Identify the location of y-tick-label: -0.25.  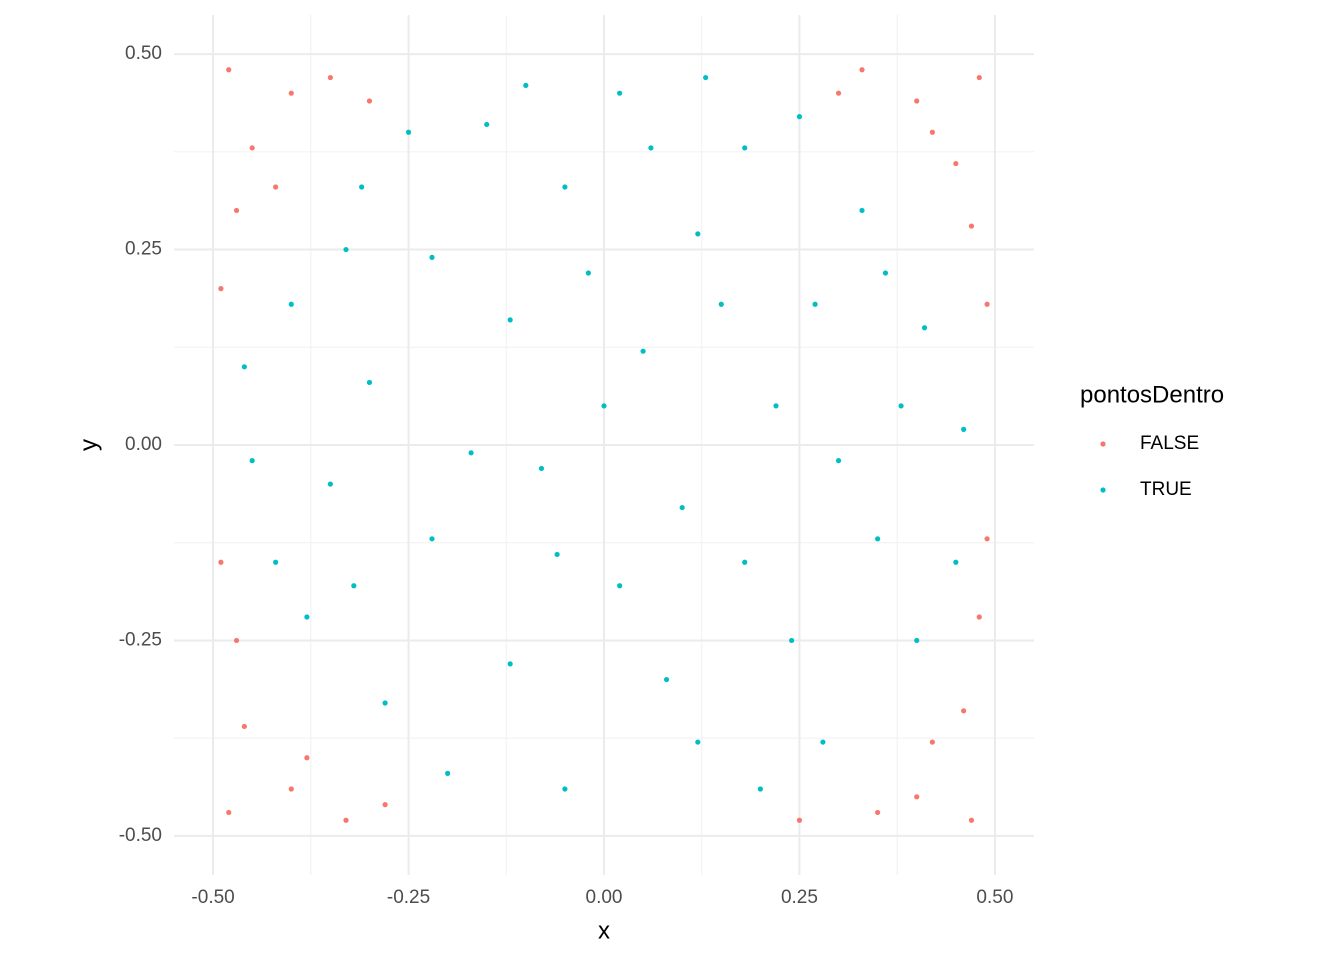
(140, 639).